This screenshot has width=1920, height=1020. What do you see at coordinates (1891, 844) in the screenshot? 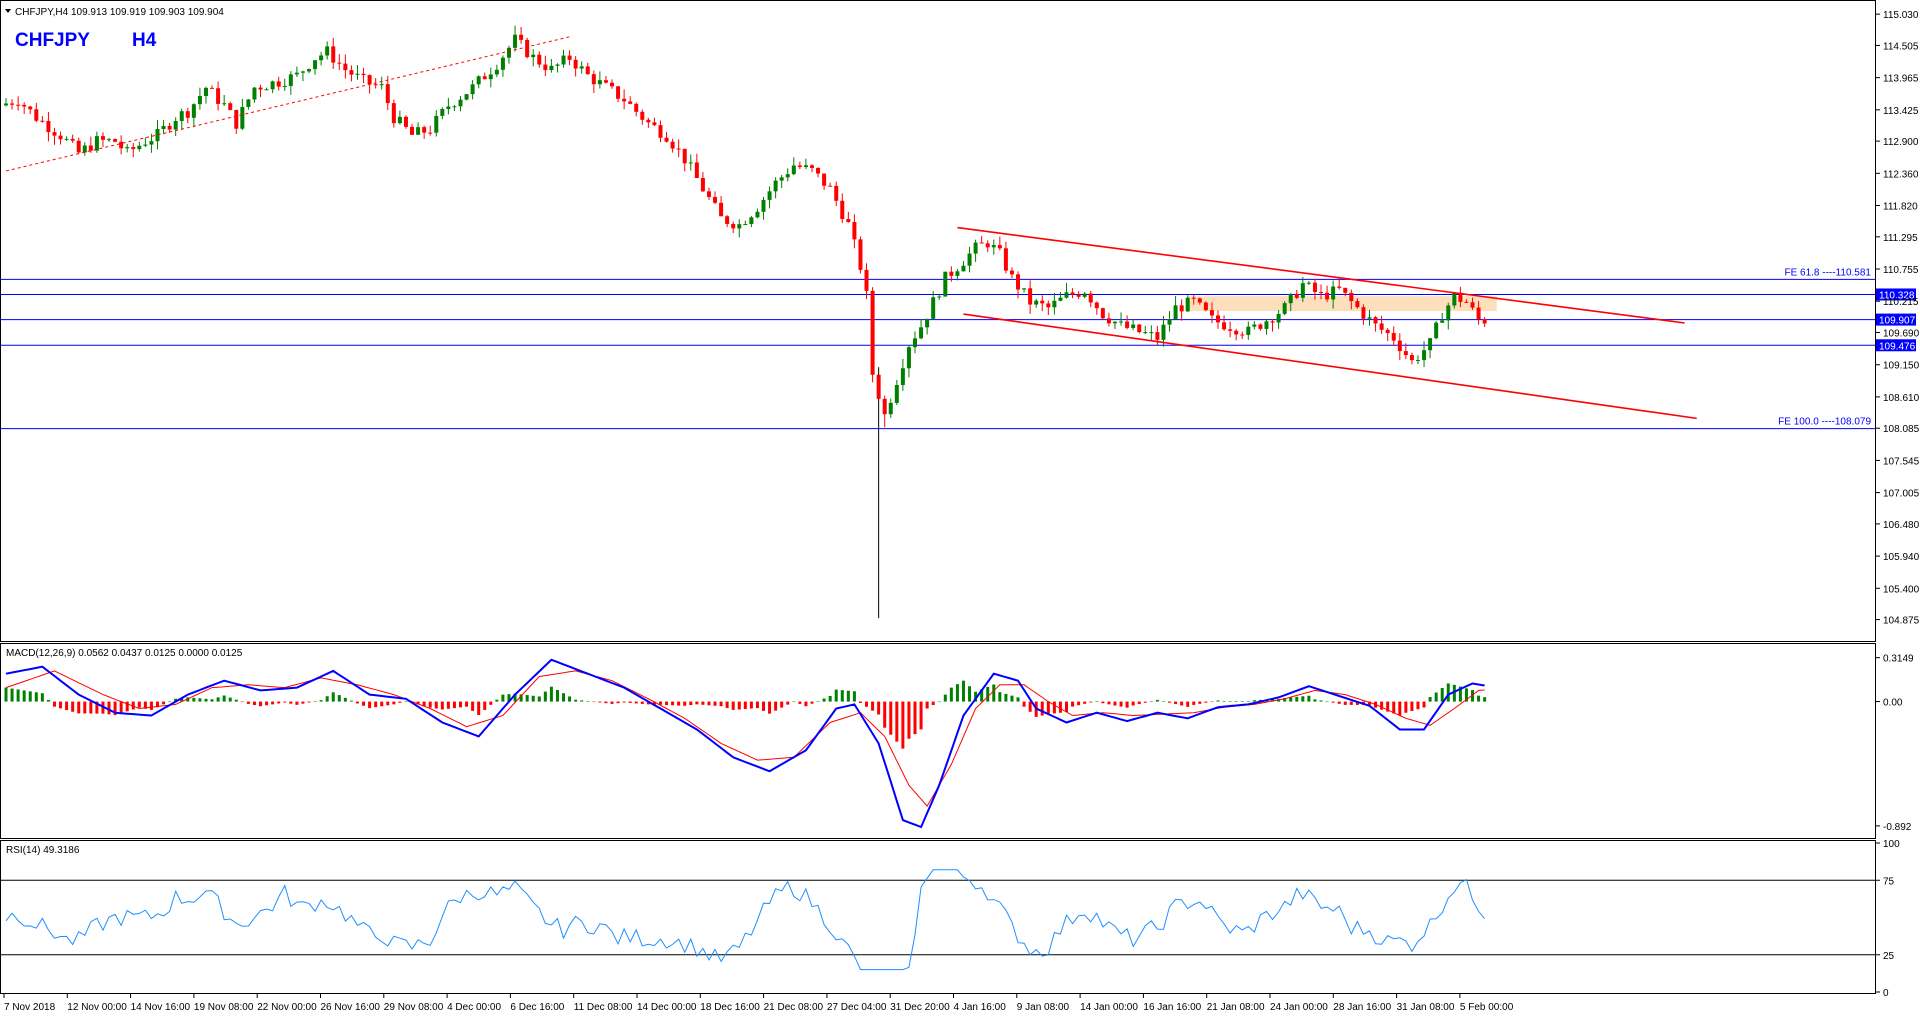
I see `rsi-tick-label: 100` at bounding box center [1891, 844].